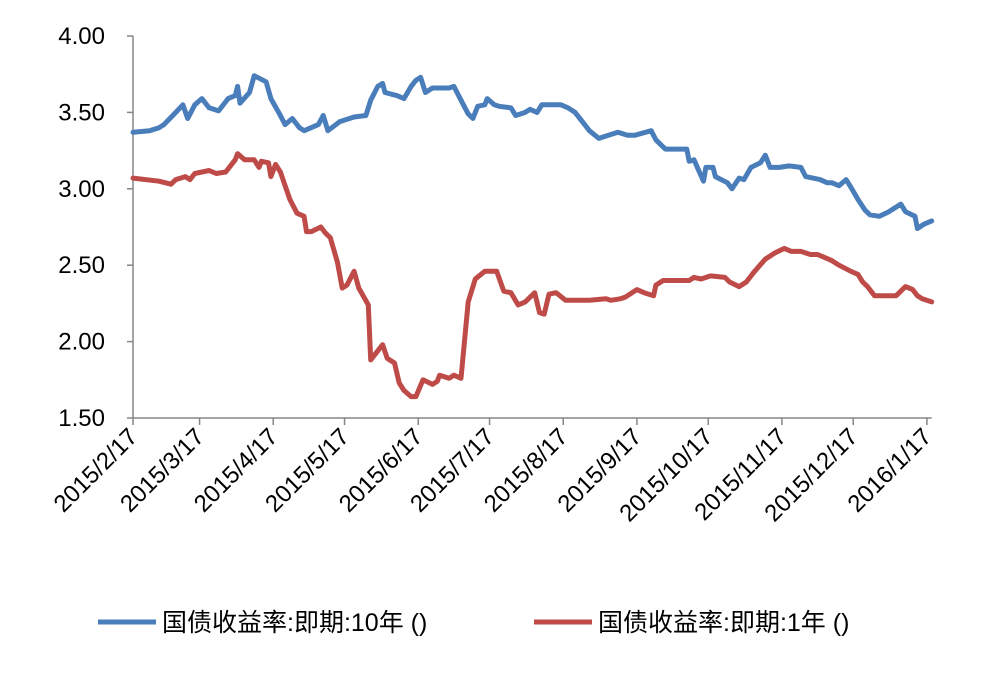 This screenshot has width=992, height=677. Describe the element at coordinates (81, 418) in the screenshot. I see `y-tick-label: 1.50` at that location.